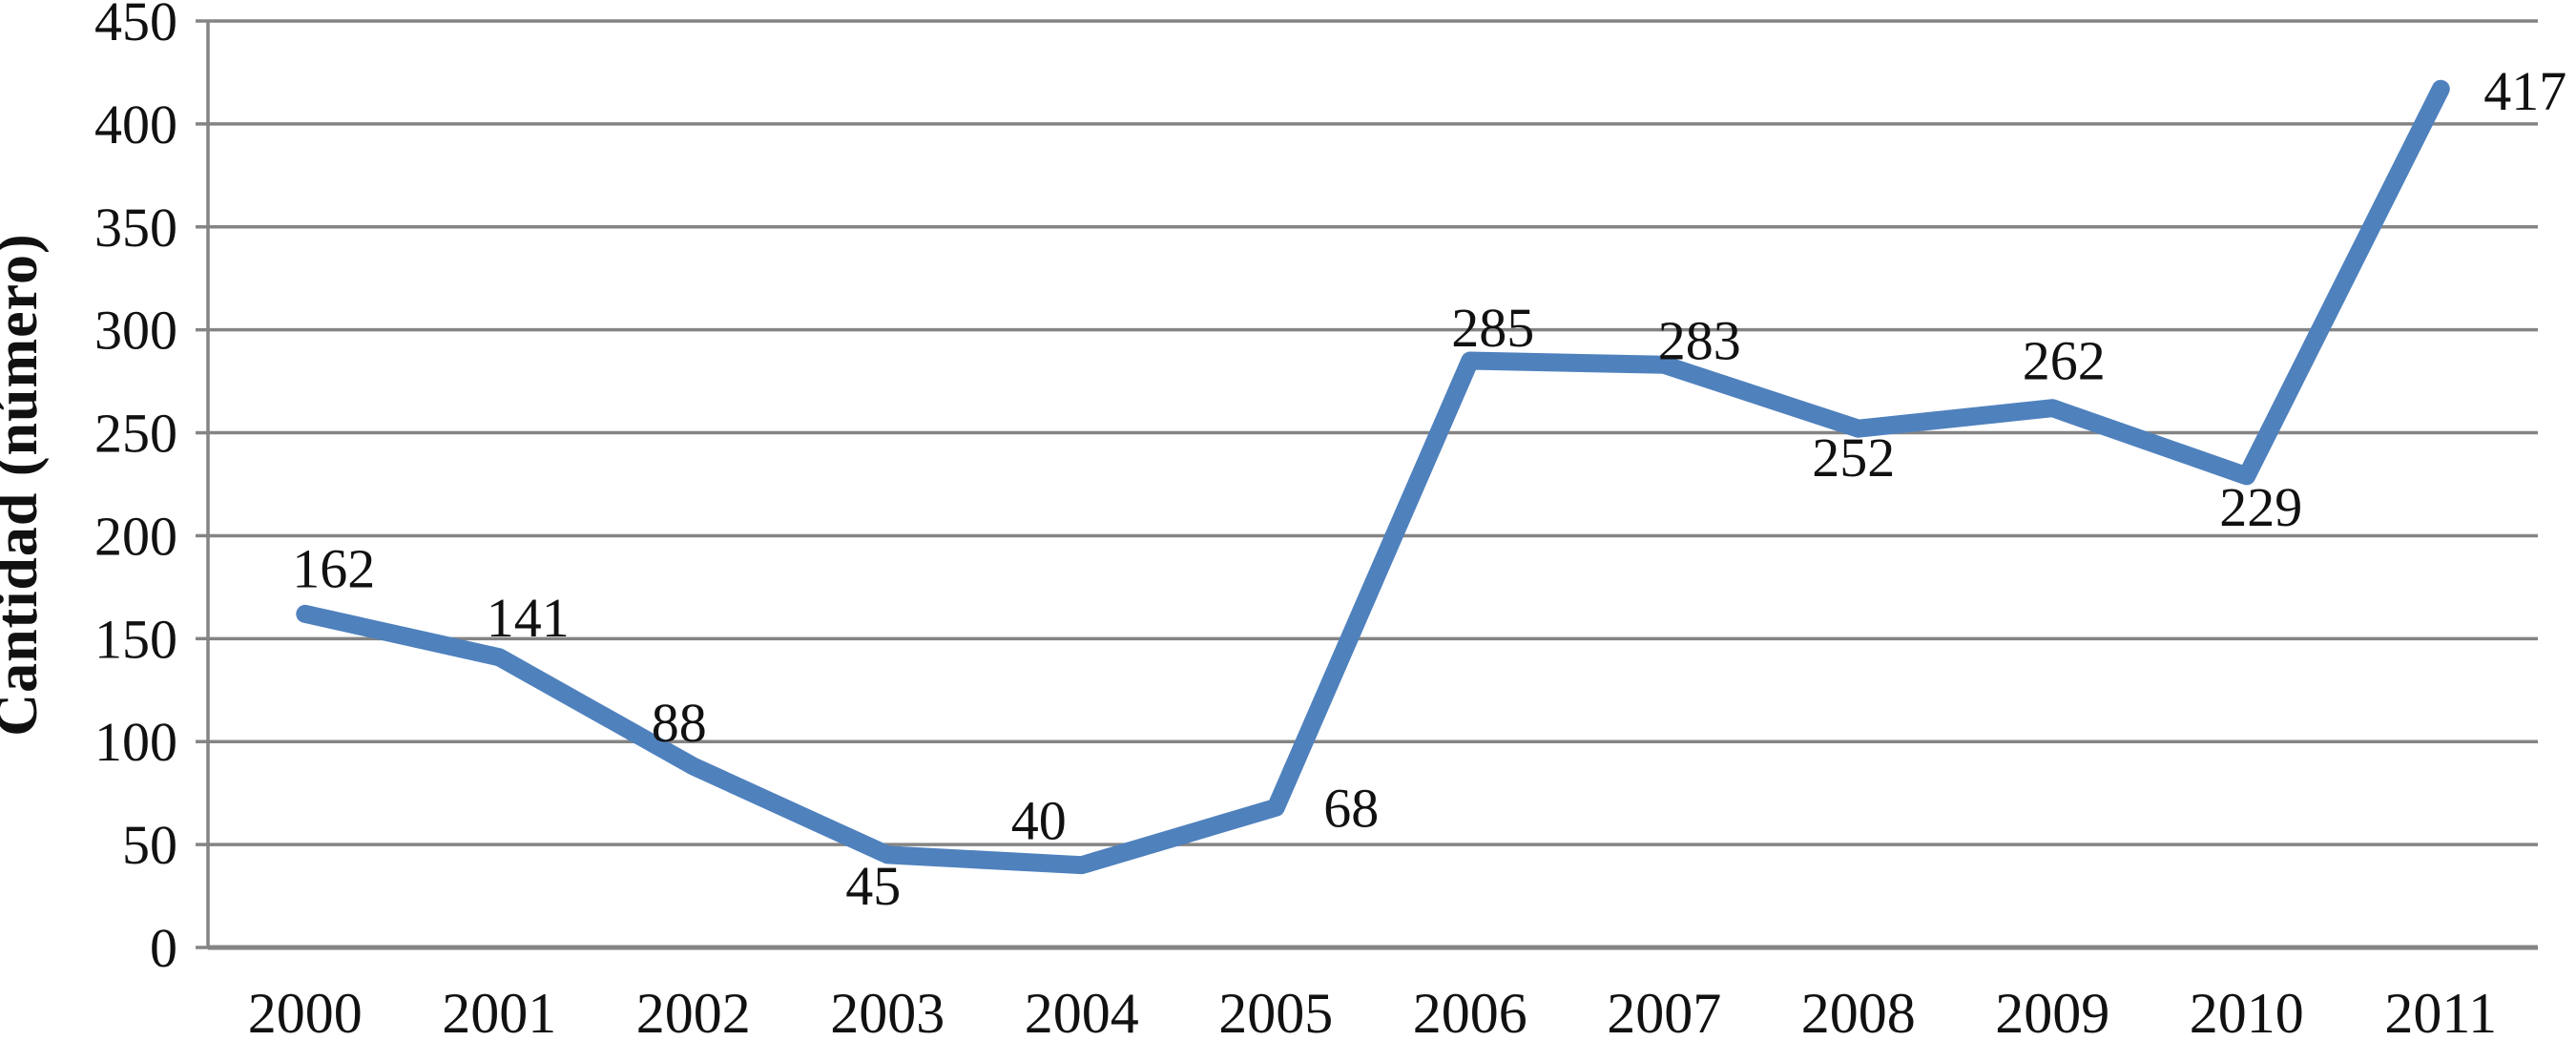  I want to click on y-tick-label: 250, so click(135, 434).